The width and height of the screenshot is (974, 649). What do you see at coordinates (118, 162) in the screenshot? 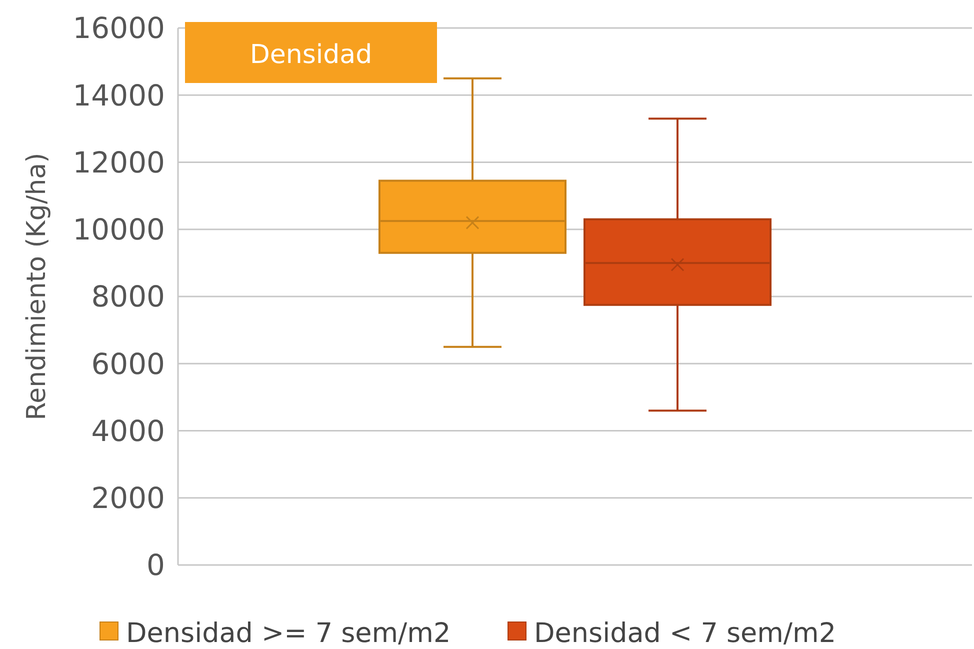
I see `y-tick-label: 12000` at bounding box center [118, 162].